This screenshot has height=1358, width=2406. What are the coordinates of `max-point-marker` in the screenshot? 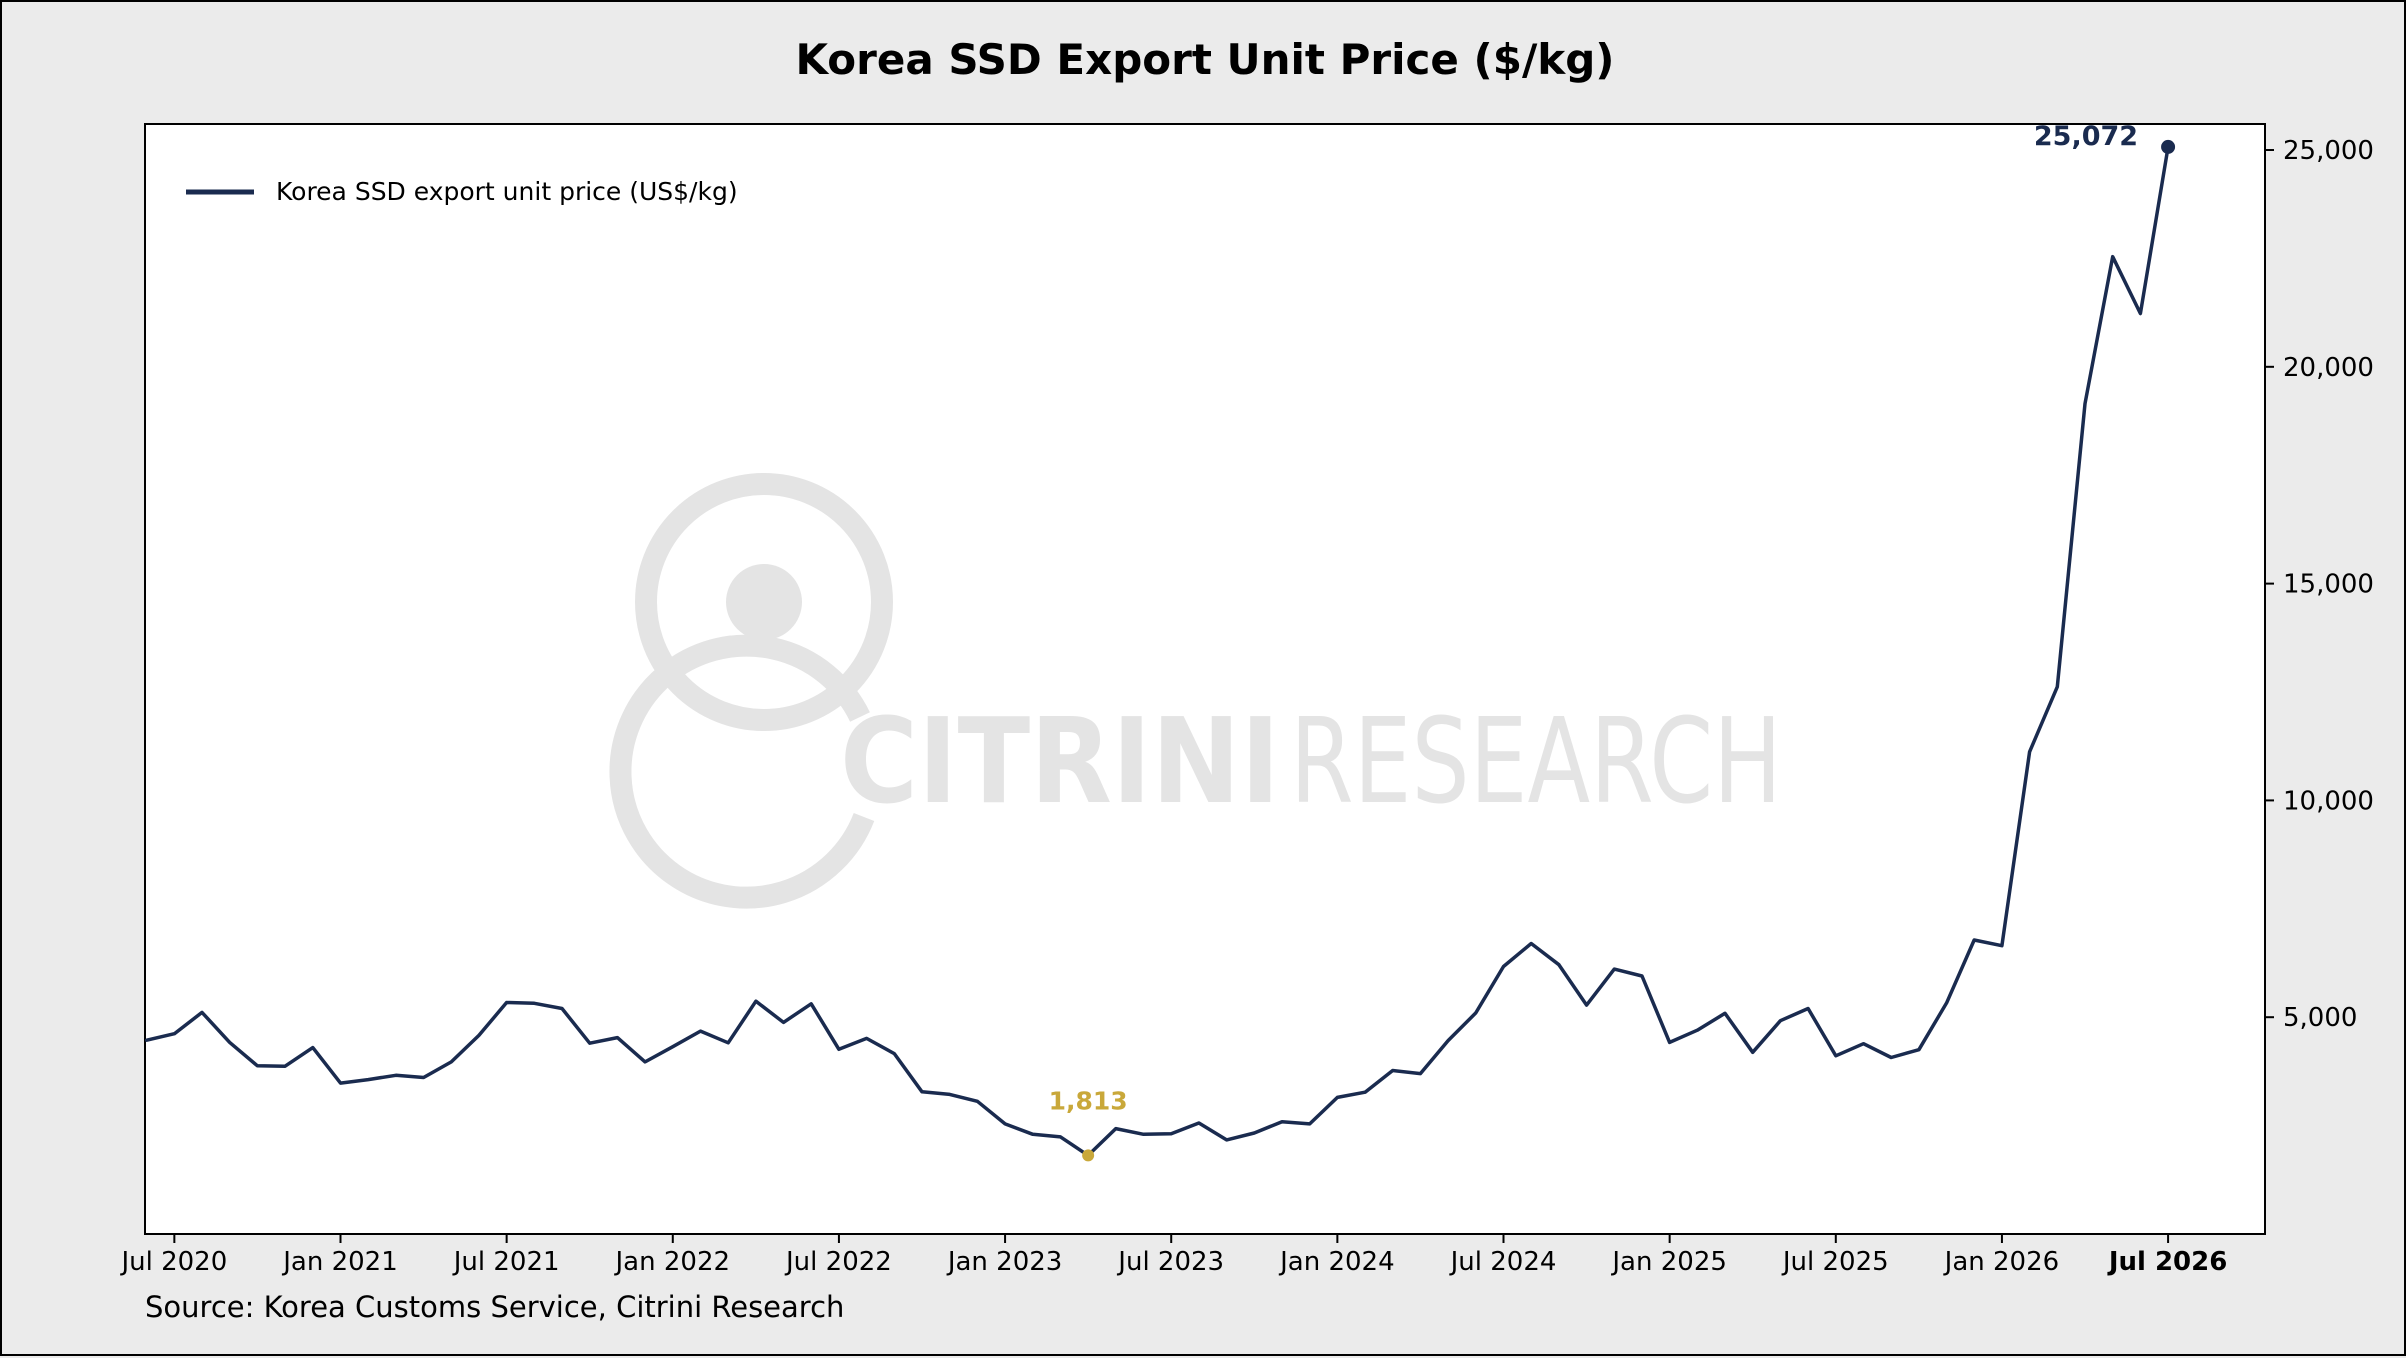 It's located at (2168, 146).